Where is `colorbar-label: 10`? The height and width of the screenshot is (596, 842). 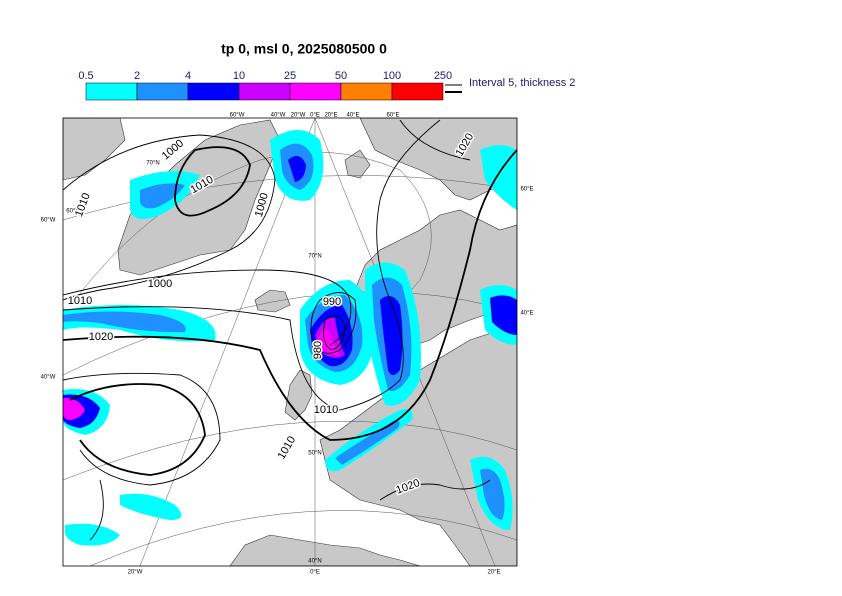
colorbar-label: 10 is located at coordinates (239, 76).